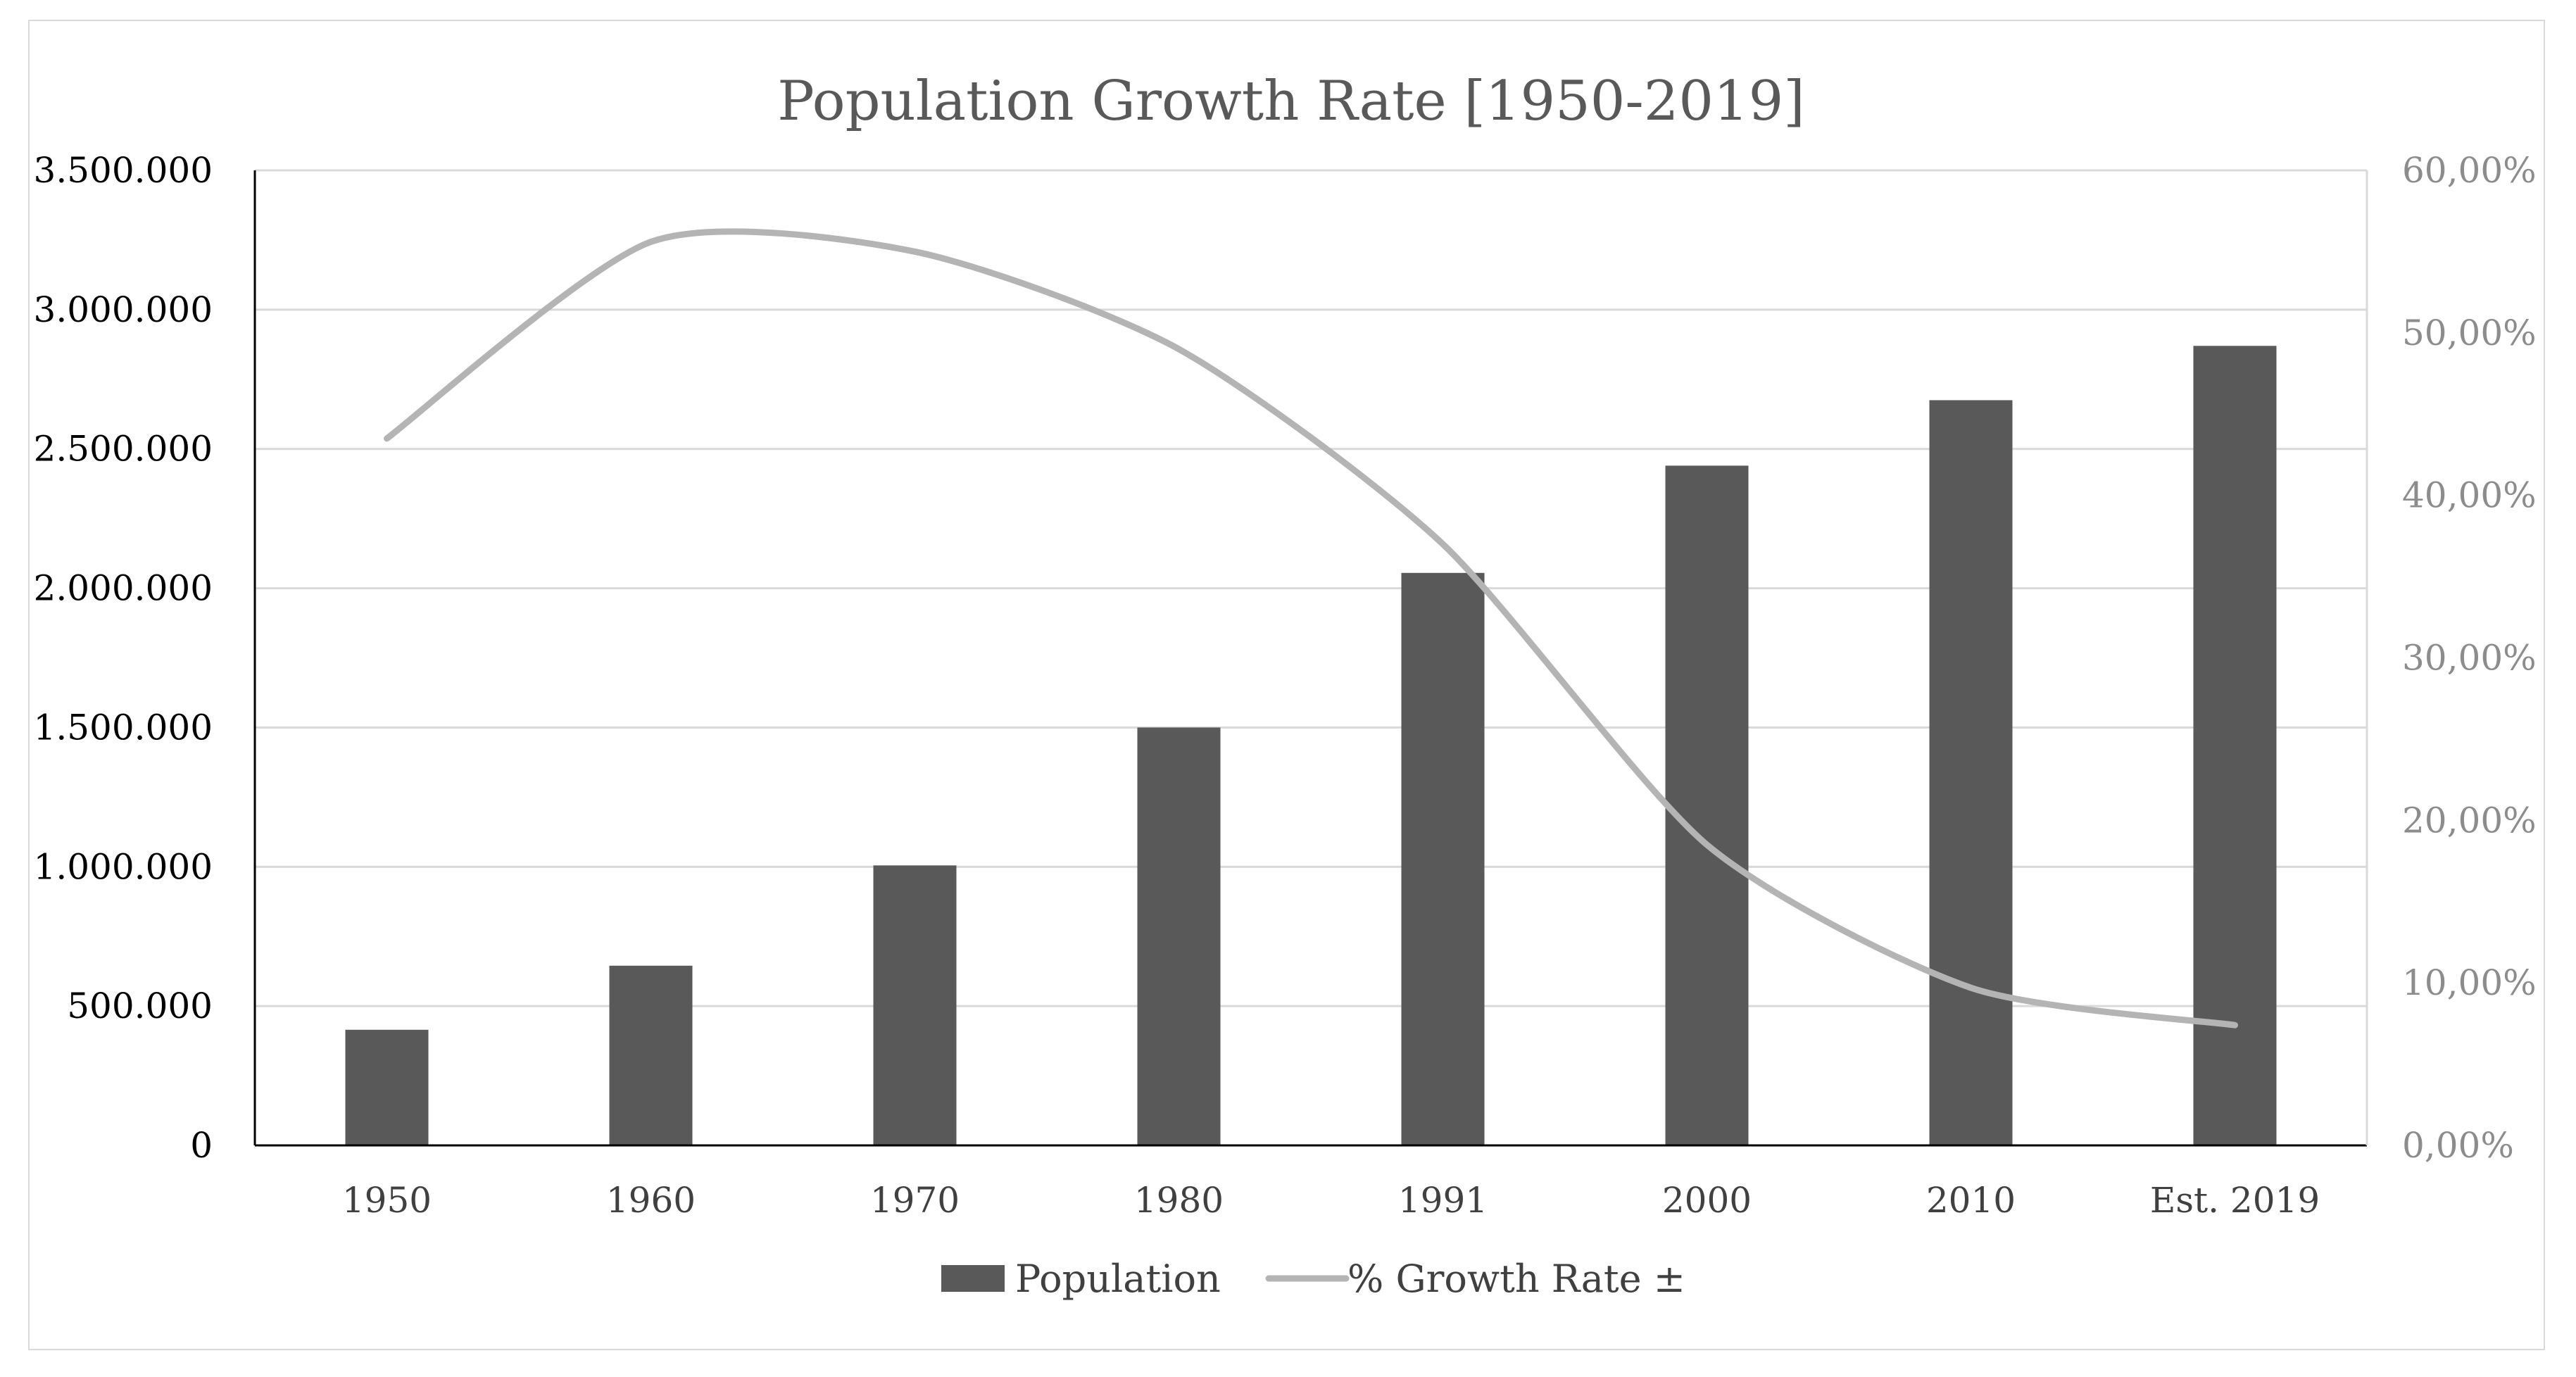 The height and width of the screenshot is (1377, 2576). What do you see at coordinates (124, 727) in the screenshot?
I see `y-left-tick-label: 1.500.000` at bounding box center [124, 727].